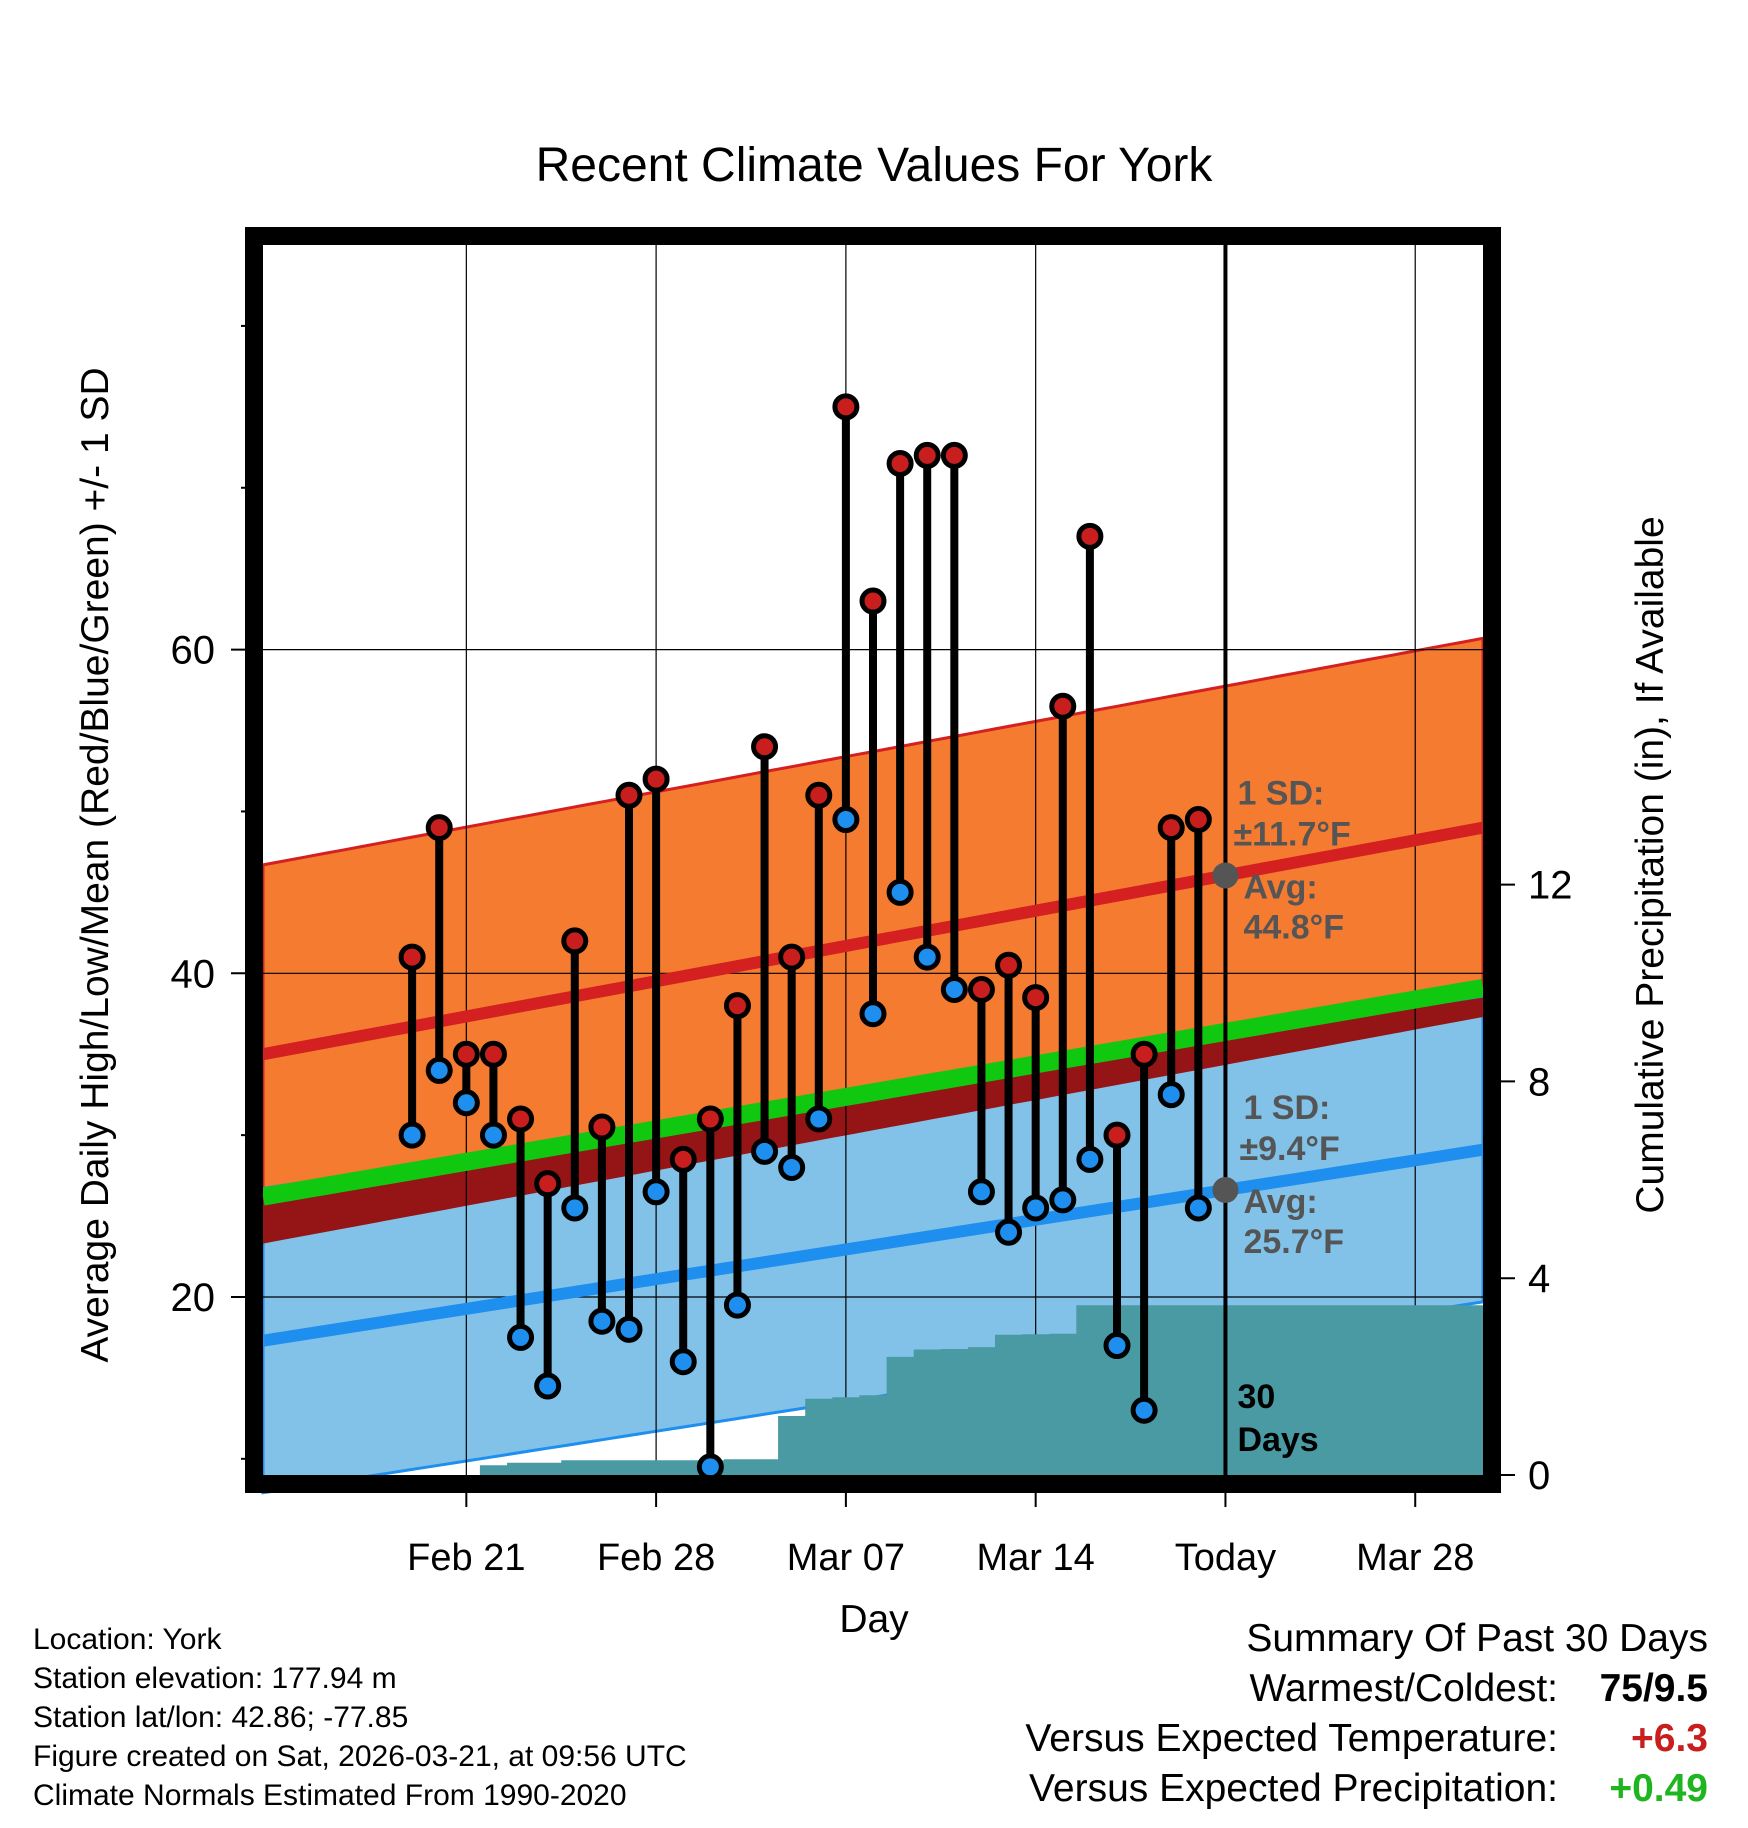  What do you see at coordinates (1293, 927) in the screenshot?
I see `high-avg-value: 44.8°F` at bounding box center [1293, 927].